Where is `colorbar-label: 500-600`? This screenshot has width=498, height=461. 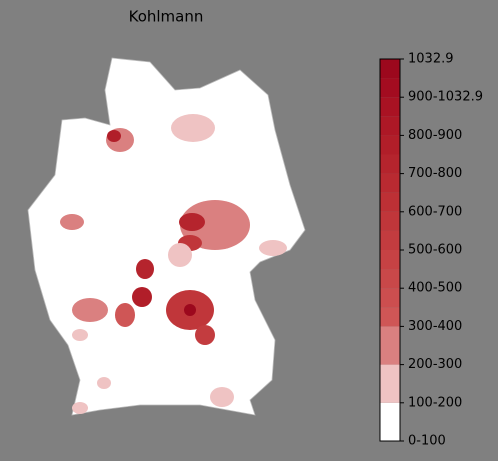 colorbar-label: 500-600 is located at coordinates (435, 250).